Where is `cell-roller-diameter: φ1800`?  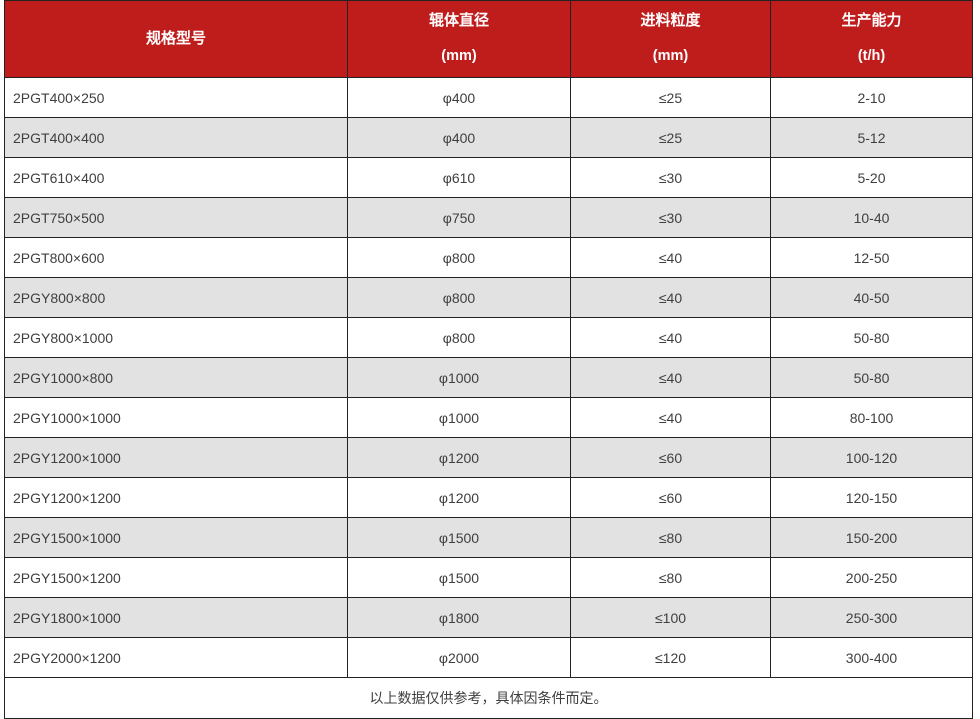 cell-roller-diameter: φ1800 is located at coordinates (459, 617).